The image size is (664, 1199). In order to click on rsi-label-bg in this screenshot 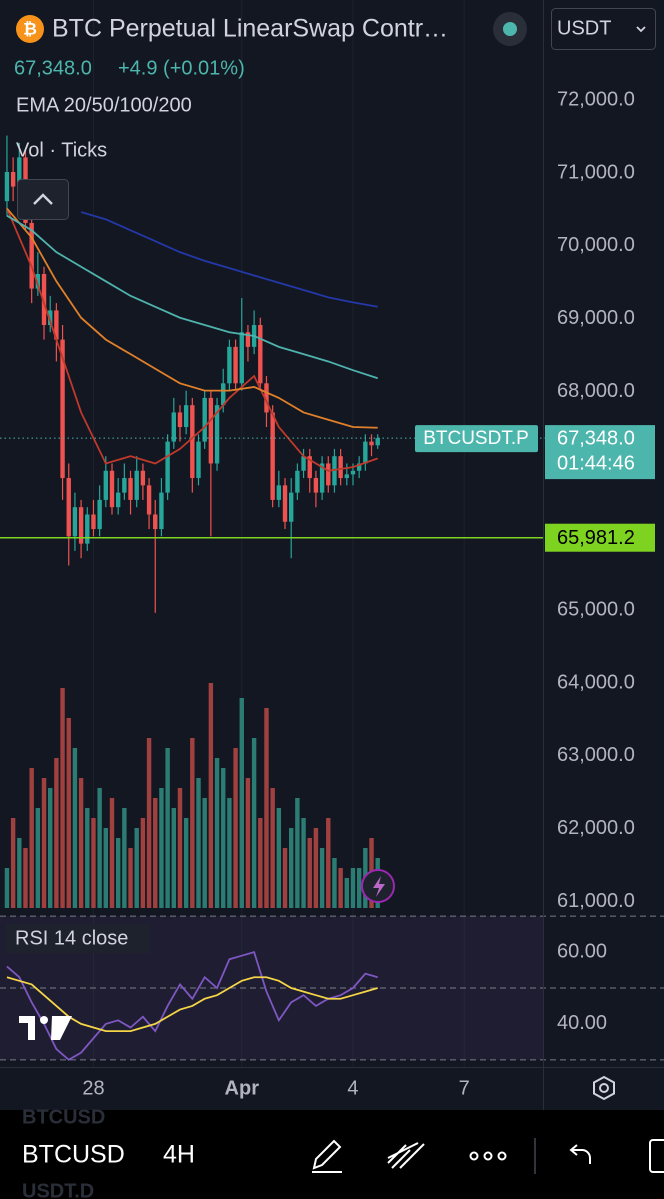, I will do `click(78, 938)`.